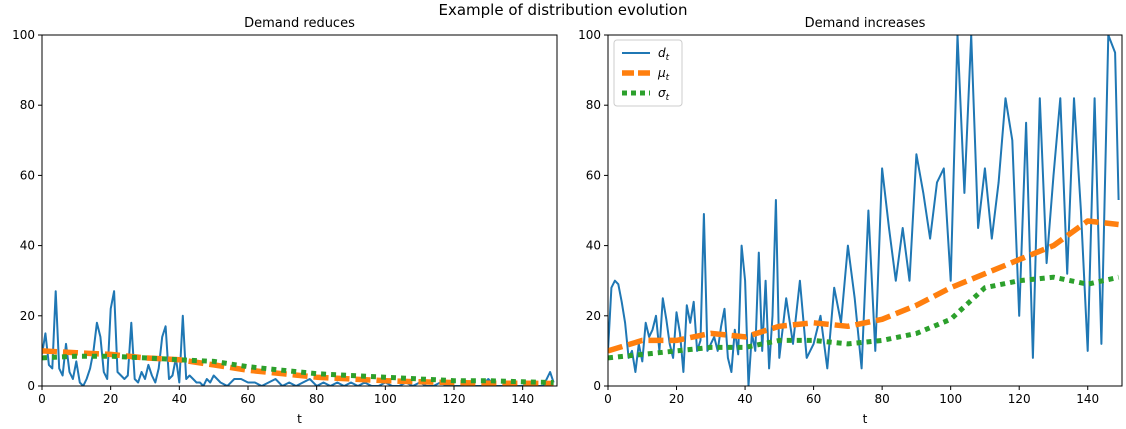 This screenshot has height=429, width=1126. I want to click on series-line-sigma, so click(298, 369).